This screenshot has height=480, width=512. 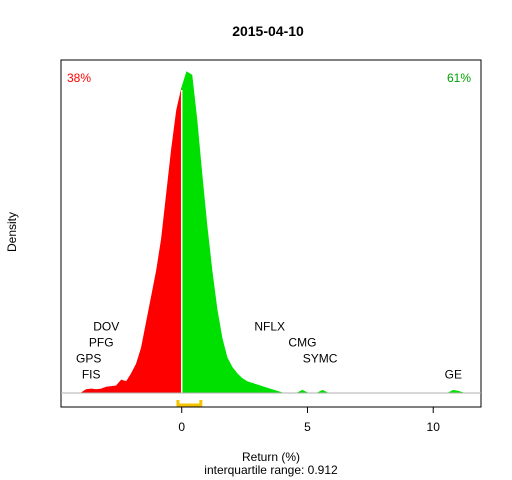 I want to click on iqr-bracket, so click(x=189, y=403).